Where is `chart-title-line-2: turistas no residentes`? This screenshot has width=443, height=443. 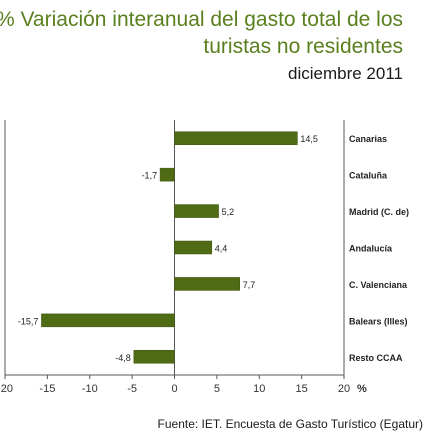
chart-title-line-2: turistas no residentes is located at coordinates (303, 46).